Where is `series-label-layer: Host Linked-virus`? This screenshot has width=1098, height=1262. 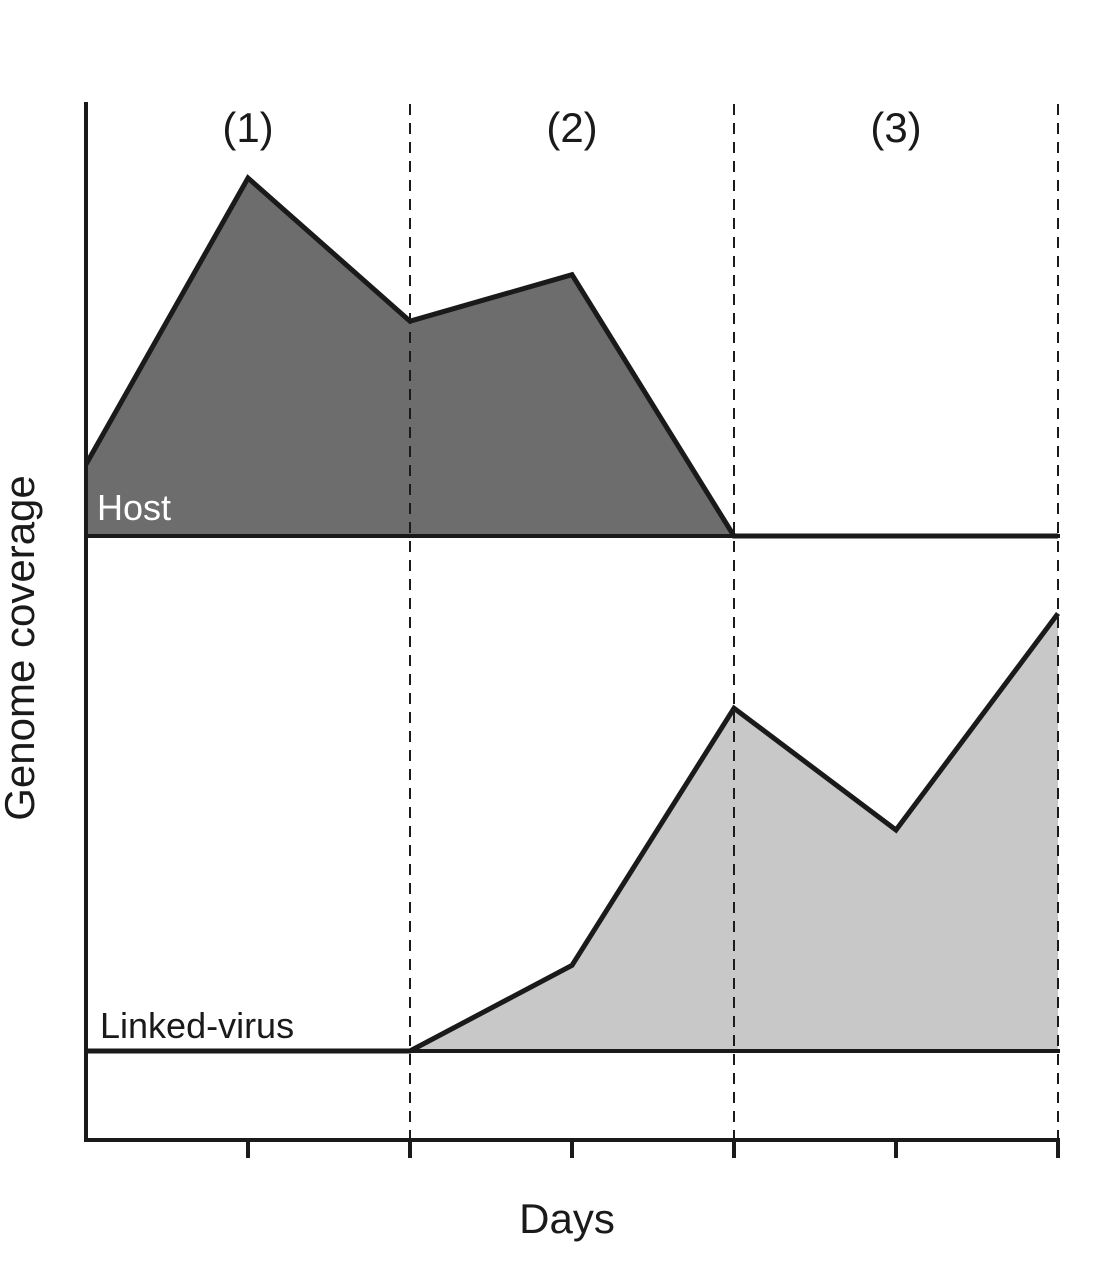 series-label-layer: Host Linked-virus is located at coordinates (195, 766).